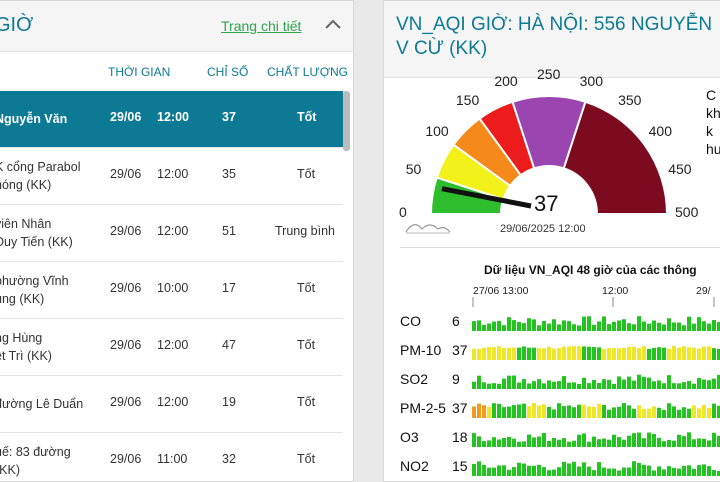 The height and width of the screenshot is (482, 720). I want to click on pollutant-name: NO2, so click(414, 466).